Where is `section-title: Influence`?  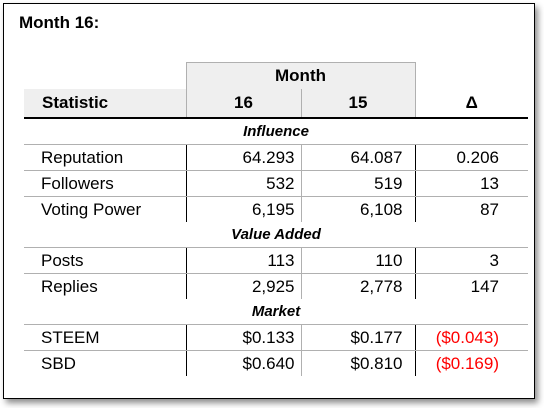 section-title: Influence is located at coordinates (276, 131).